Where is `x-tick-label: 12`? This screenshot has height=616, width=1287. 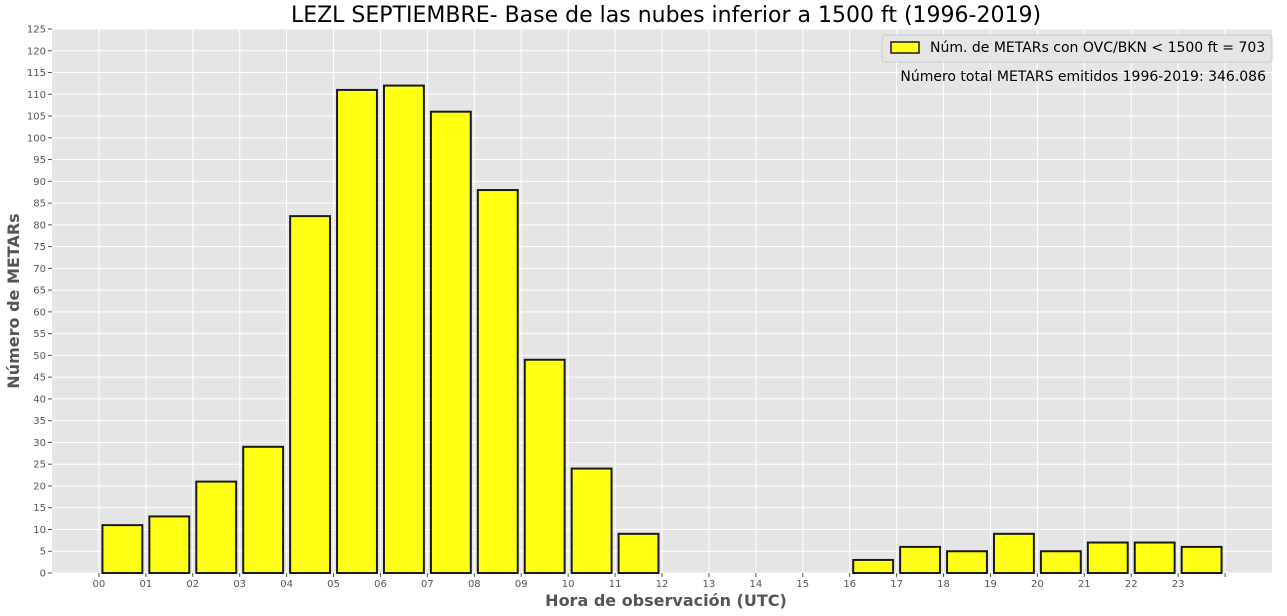 x-tick-label: 12 is located at coordinates (662, 584).